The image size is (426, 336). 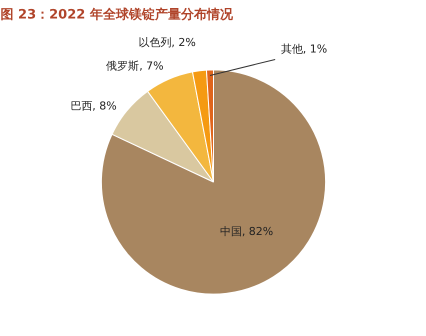 What do you see at coordinates (93, 105) in the screenshot?
I see `slice-label: 巴西, 8%` at bounding box center [93, 105].